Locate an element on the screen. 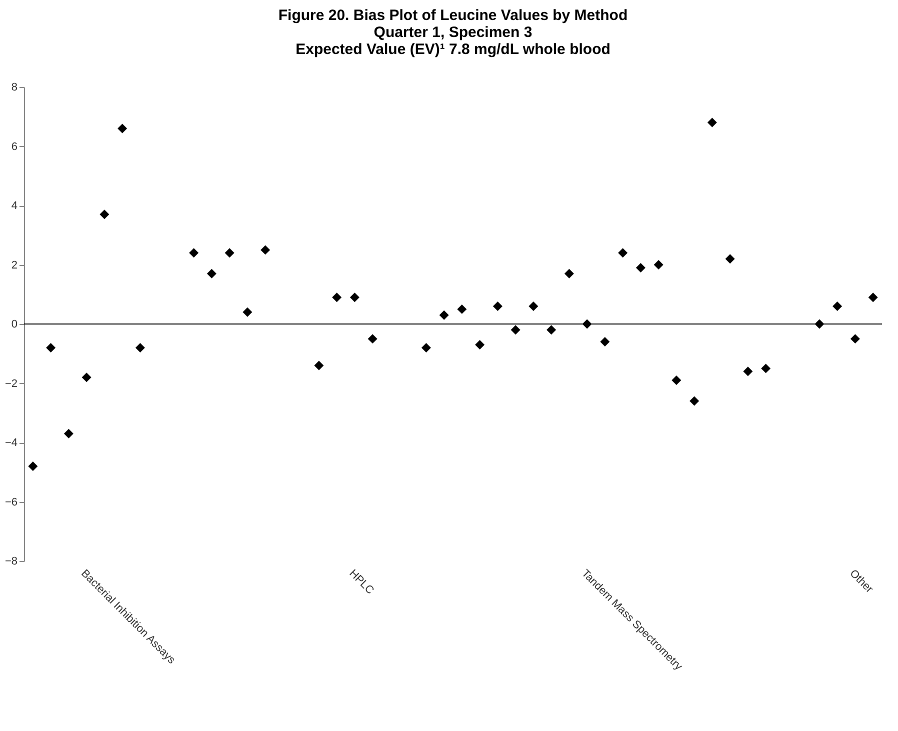  y-tick-label: −8 is located at coordinates (11, 562).